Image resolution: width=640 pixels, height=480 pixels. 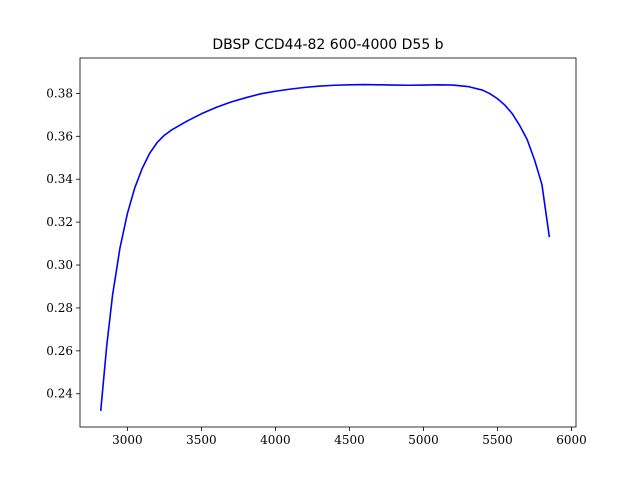 I want to click on y-tick-label: 0.38, so click(x=59, y=93).